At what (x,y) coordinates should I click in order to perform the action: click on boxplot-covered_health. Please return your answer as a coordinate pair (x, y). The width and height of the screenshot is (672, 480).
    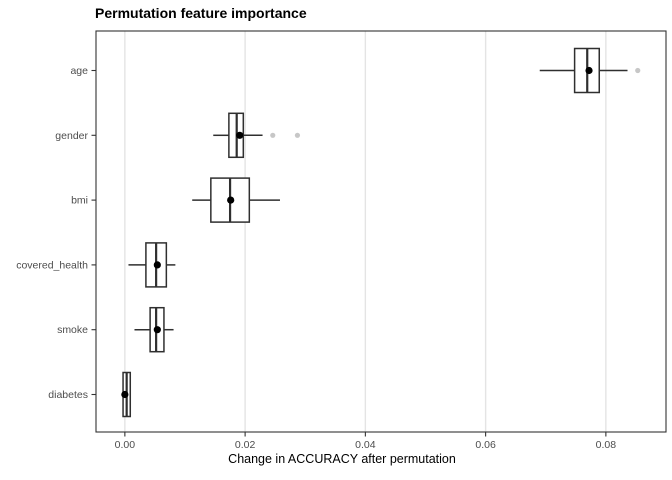
    Looking at the image, I should click on (152, 265).